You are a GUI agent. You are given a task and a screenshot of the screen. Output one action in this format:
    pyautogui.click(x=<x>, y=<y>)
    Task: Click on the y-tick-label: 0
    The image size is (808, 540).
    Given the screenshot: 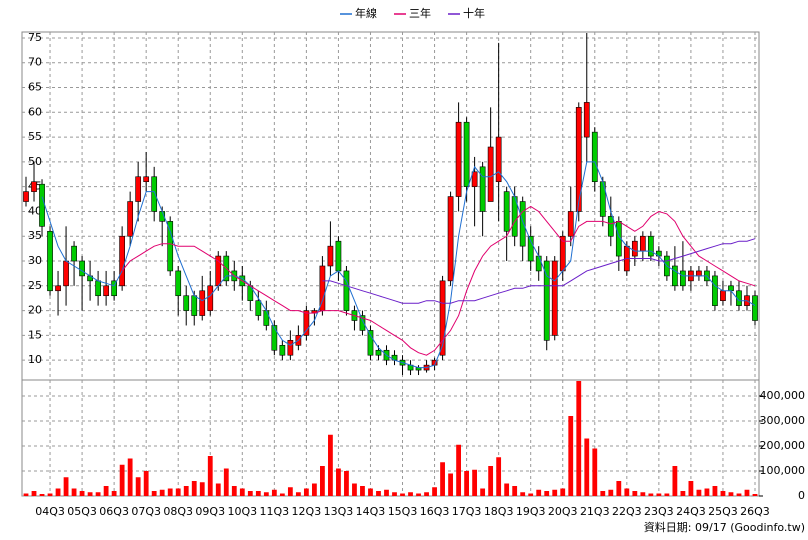 What is the action you would take?
    pyautogui.click(x=801, y=495)
    